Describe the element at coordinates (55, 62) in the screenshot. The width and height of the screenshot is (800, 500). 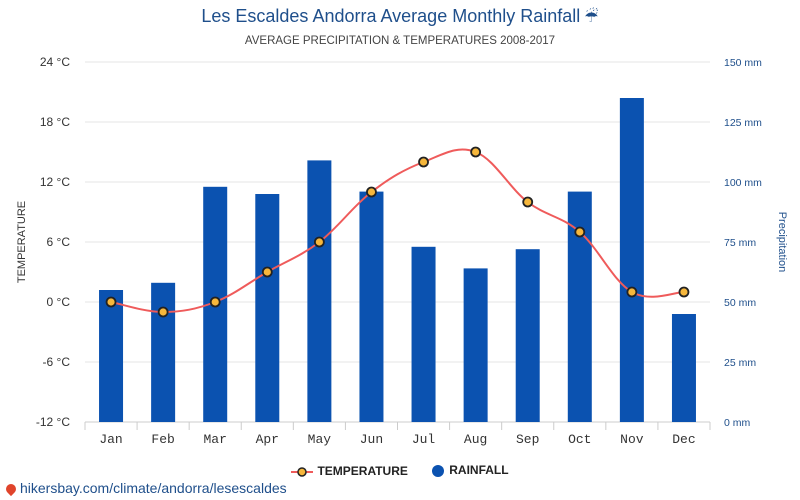
I see `y-tick-label-left: 24 °C` at that location.